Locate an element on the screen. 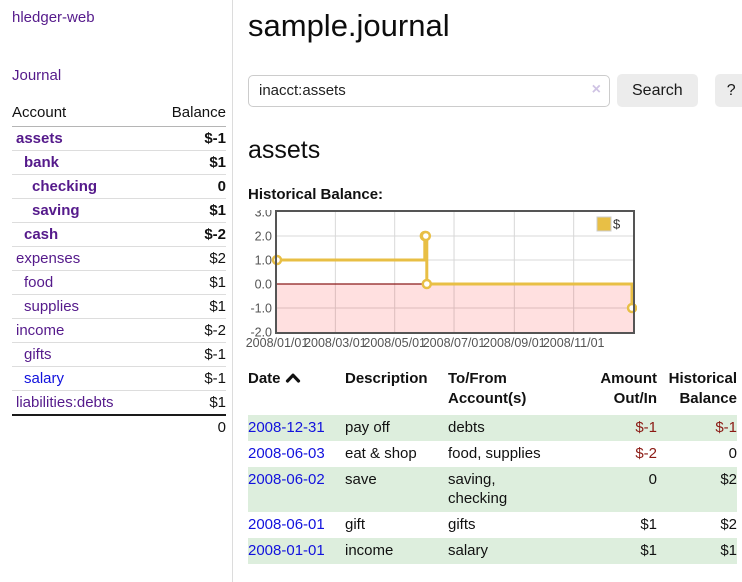  transaction-date-link: 2008-01-01 is located at coordinates (286, 550).